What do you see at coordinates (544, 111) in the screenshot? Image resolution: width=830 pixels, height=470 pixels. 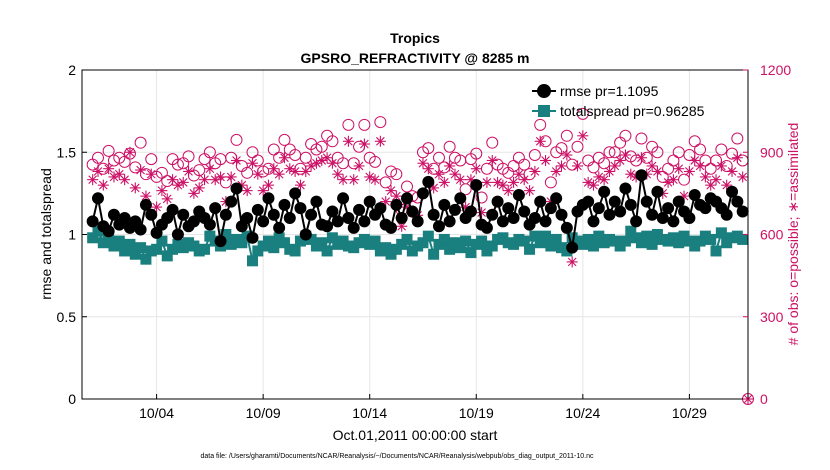 I see `legend-spread-marker` at bounding box center [544, 111].